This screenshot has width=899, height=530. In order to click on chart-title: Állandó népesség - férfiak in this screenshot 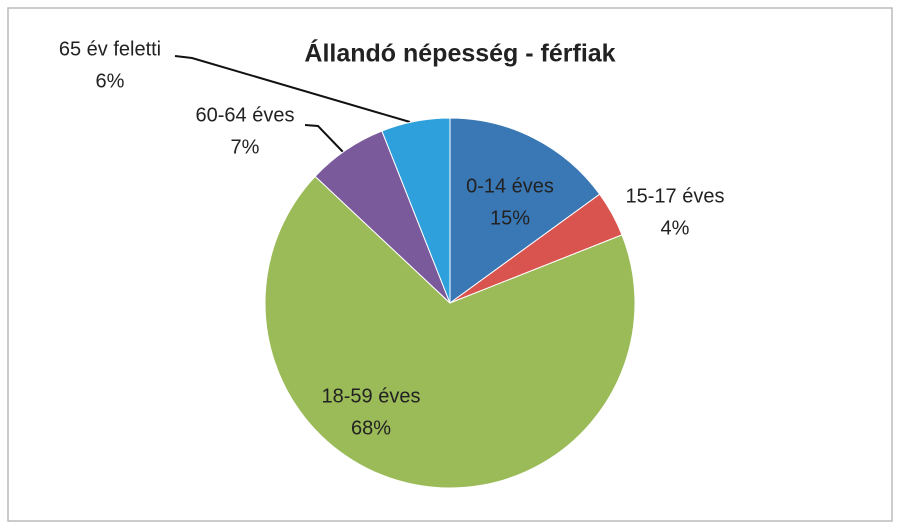, I will do `click(459, 53)`.